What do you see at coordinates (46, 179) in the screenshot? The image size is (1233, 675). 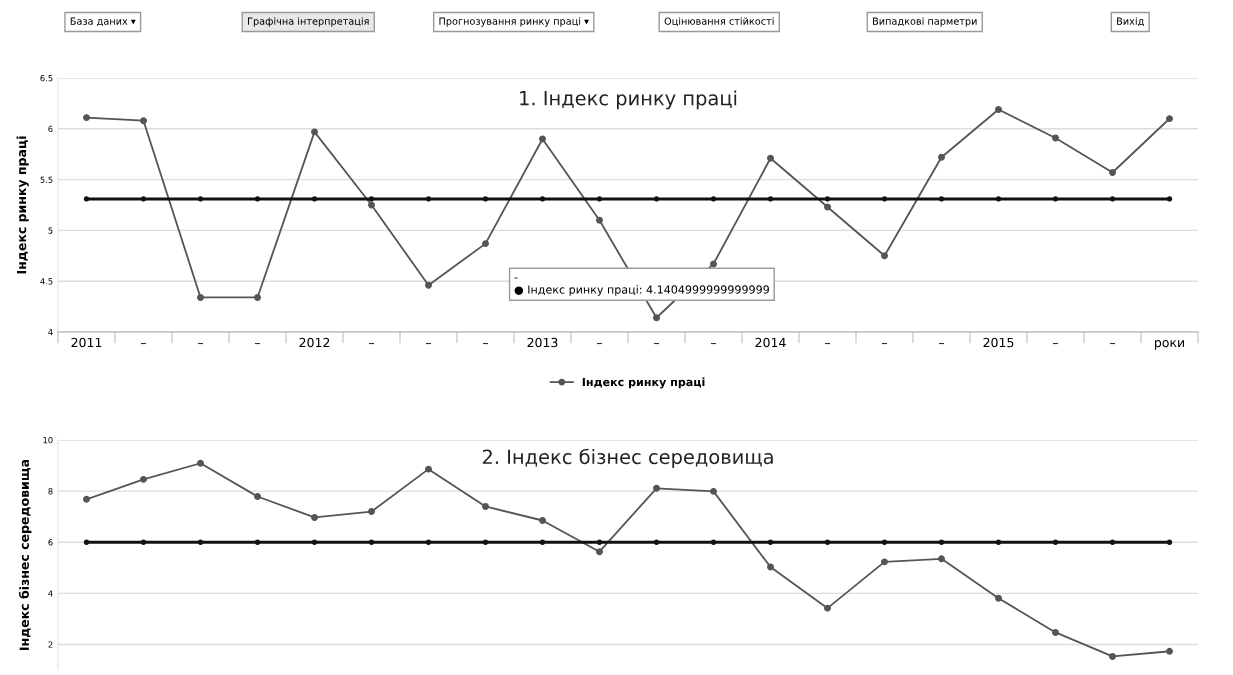 I see `y-tick-label: 5.5` at bounding box center [46, 179].